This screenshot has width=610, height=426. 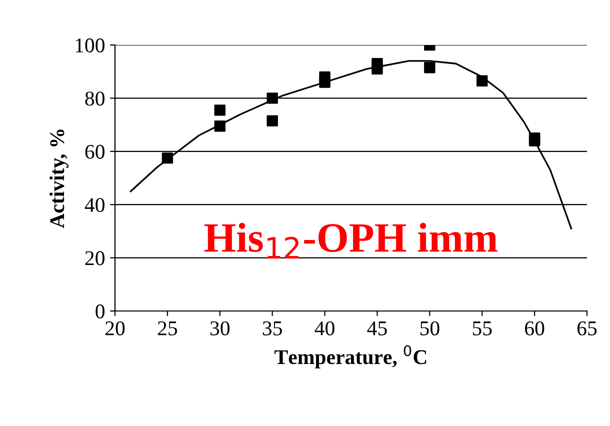 I want to click on x-tick-label: 35, so click(x=272, y=328).